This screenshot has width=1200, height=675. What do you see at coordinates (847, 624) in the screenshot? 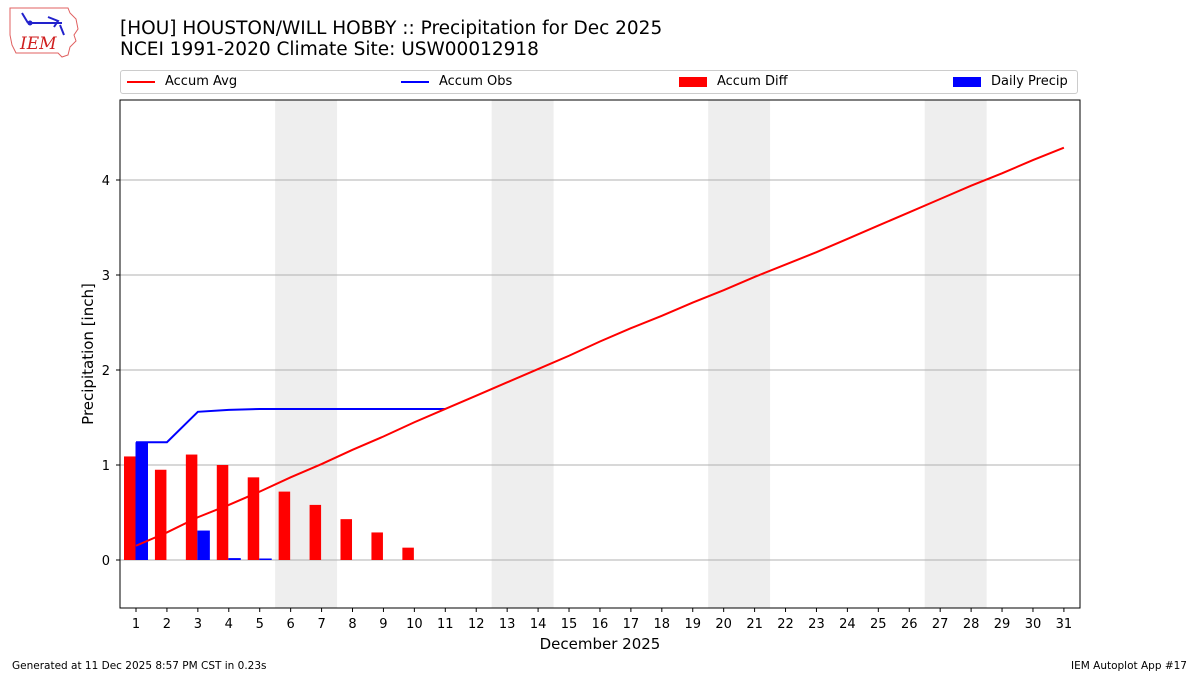
I see `x-tick-label: 24` at bounding box center [847, 624].